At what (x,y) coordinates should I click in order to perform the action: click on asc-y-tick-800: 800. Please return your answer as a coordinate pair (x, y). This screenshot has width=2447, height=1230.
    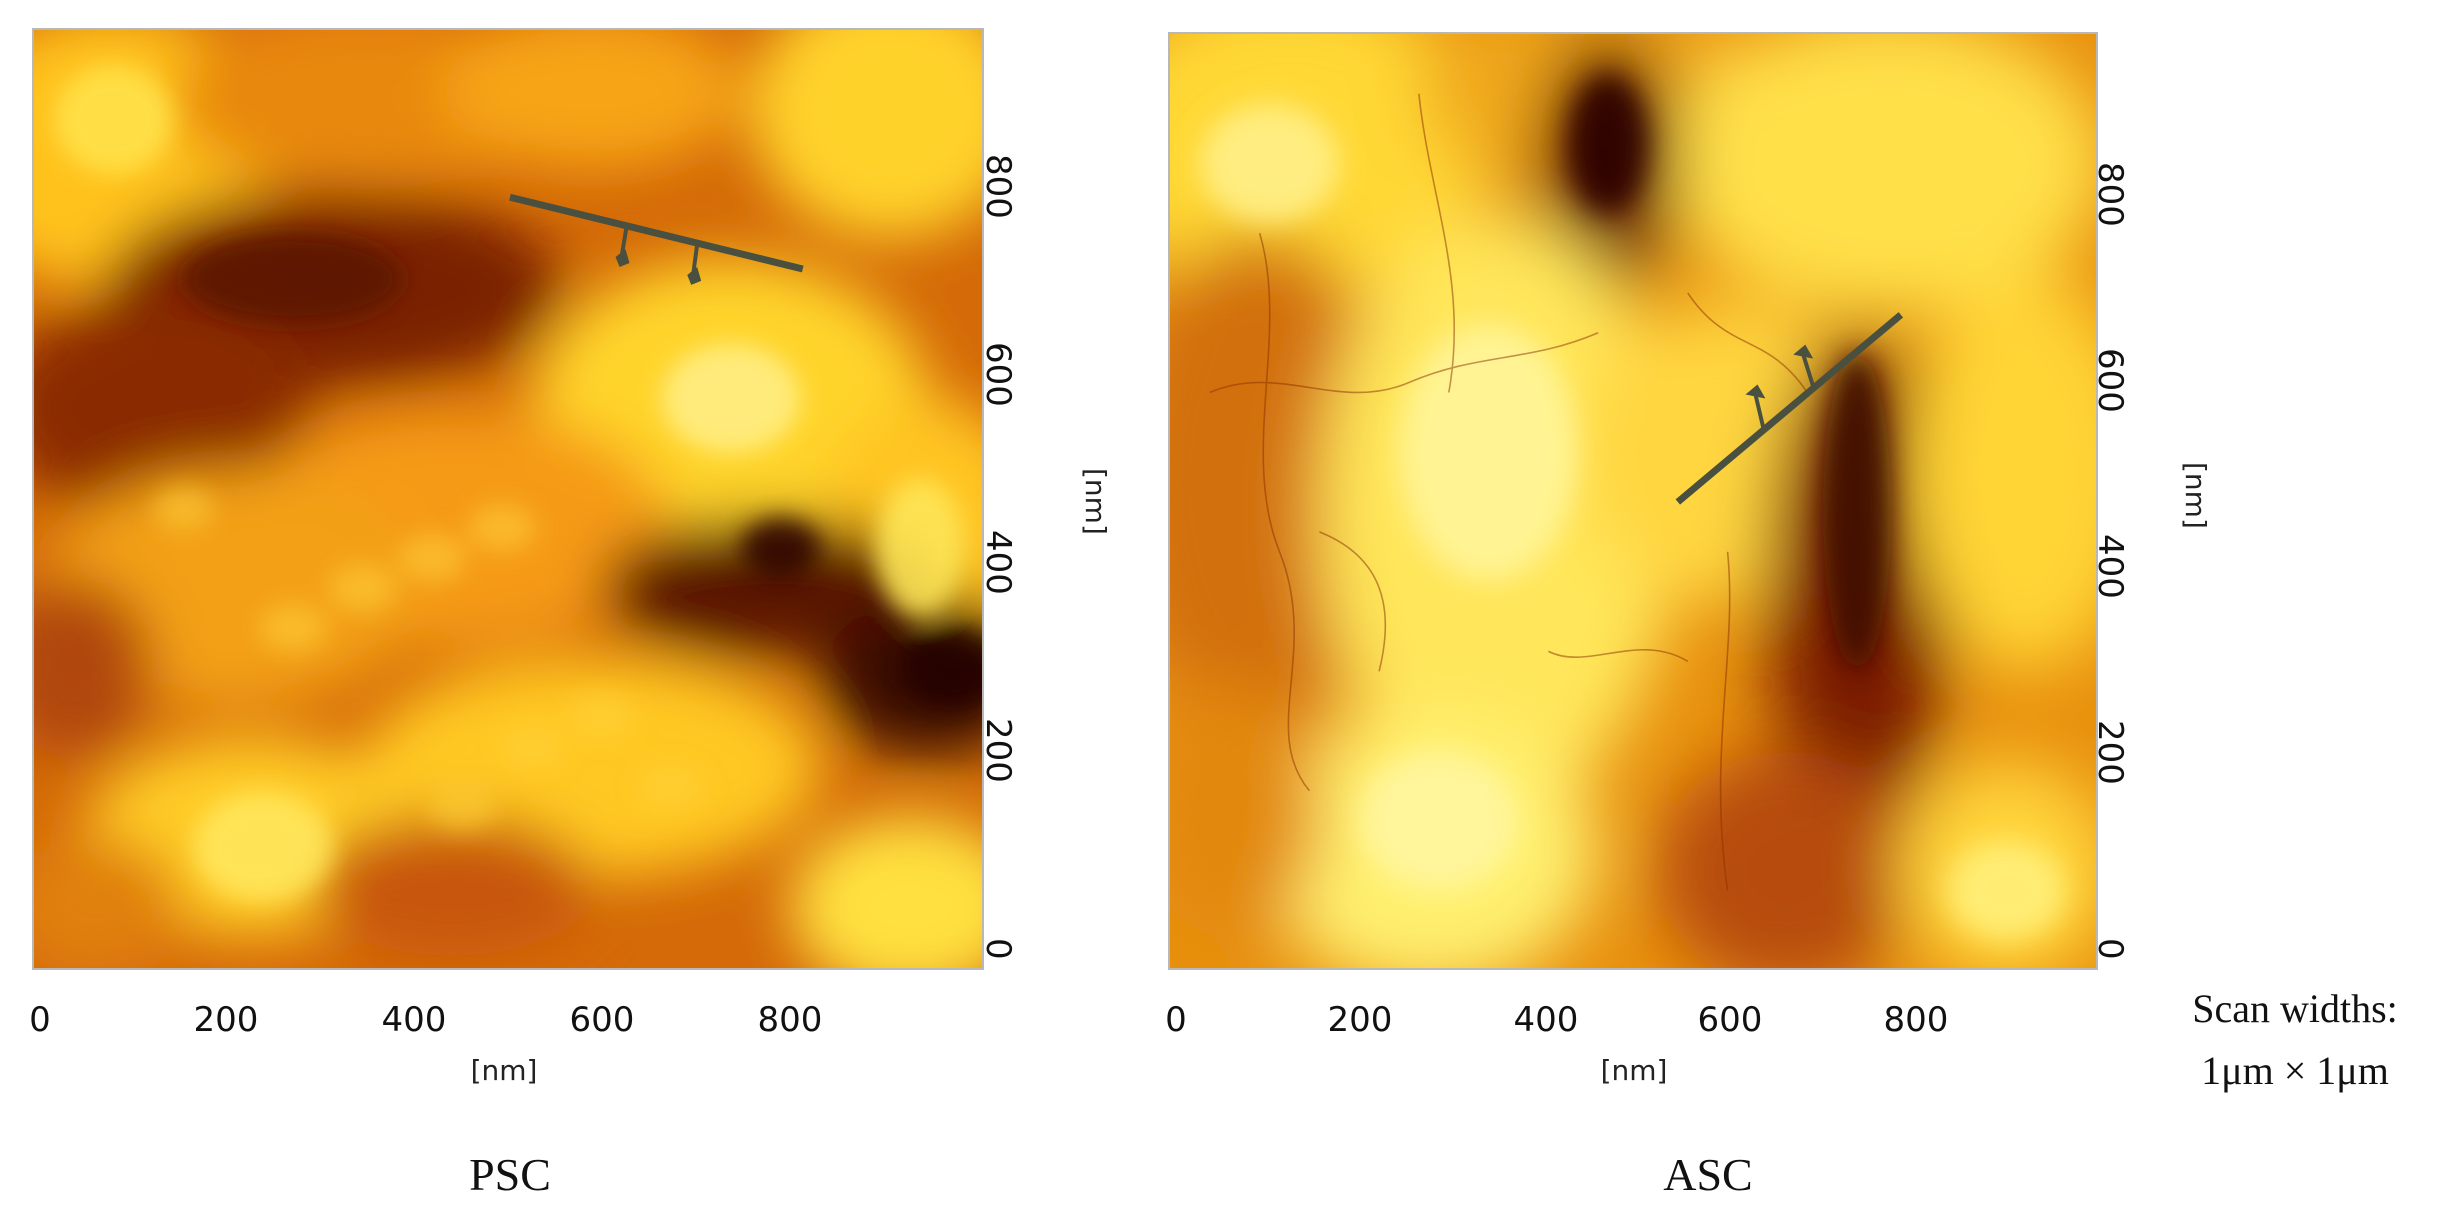
    Looking at the image, I should click on (2110, 194).